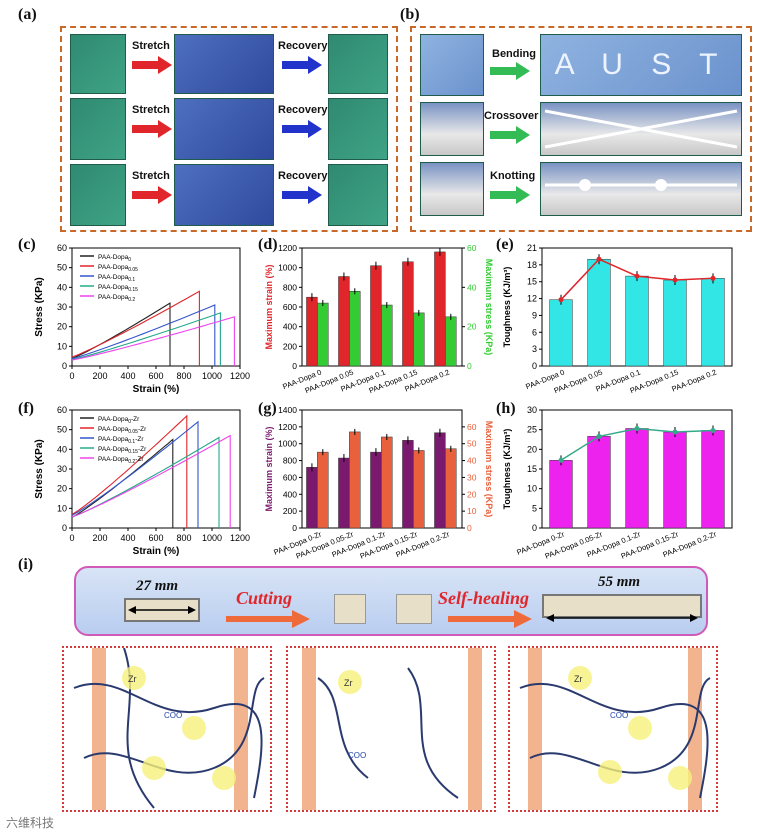 The image size is (761, 835). Describe the element at coordinates (26, 408) in the screenshot. I see `panel-label-f: (f)` at that location.